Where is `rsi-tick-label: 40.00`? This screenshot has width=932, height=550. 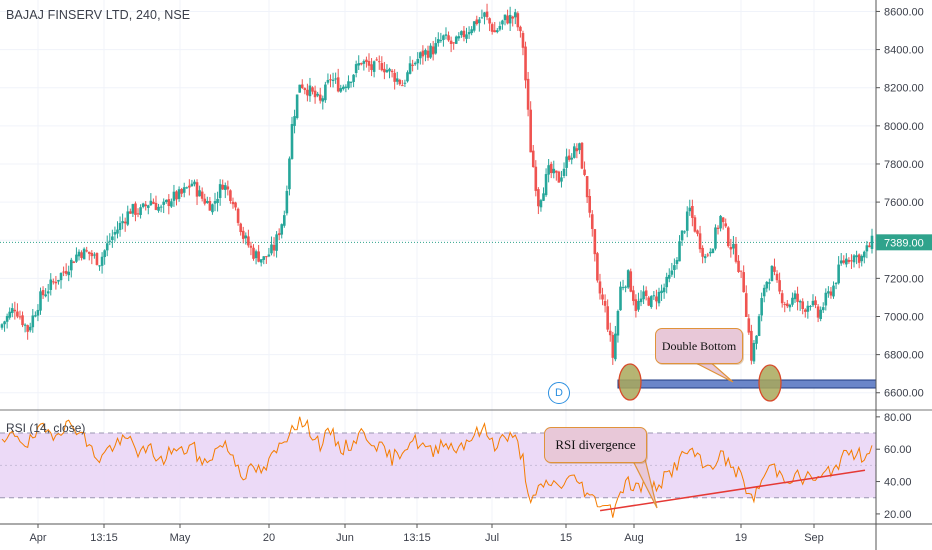
rsi-tick-label: 40.00 is located at coordinates (898, 483).